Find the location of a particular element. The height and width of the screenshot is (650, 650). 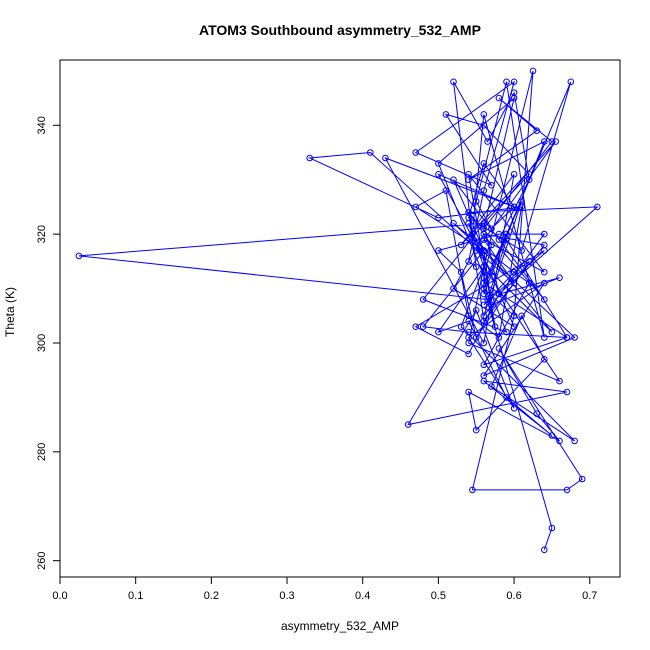

chart-title: ATOM3 Southbound asymmetry_532_AMP is located at coordinates (340, 30).